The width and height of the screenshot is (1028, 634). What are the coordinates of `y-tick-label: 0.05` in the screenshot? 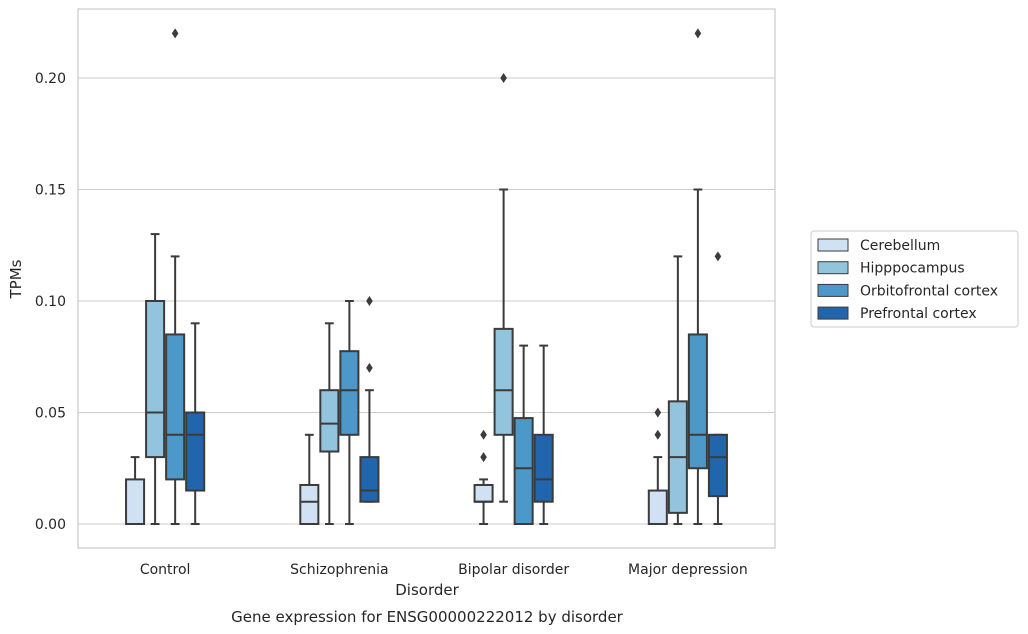 It's located at (50, 414).